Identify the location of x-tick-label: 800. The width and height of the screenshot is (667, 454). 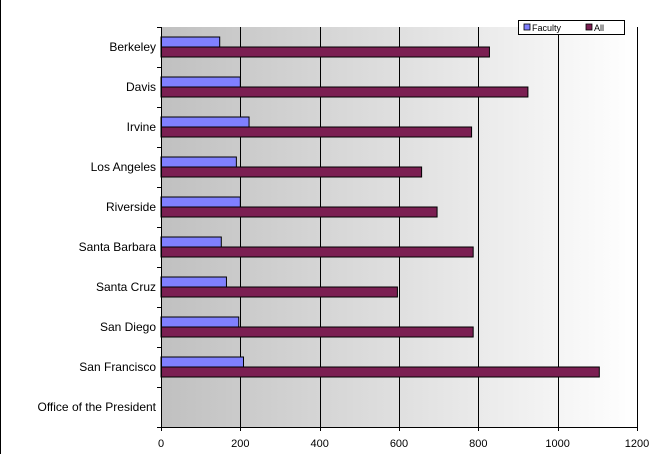
(478, 444).